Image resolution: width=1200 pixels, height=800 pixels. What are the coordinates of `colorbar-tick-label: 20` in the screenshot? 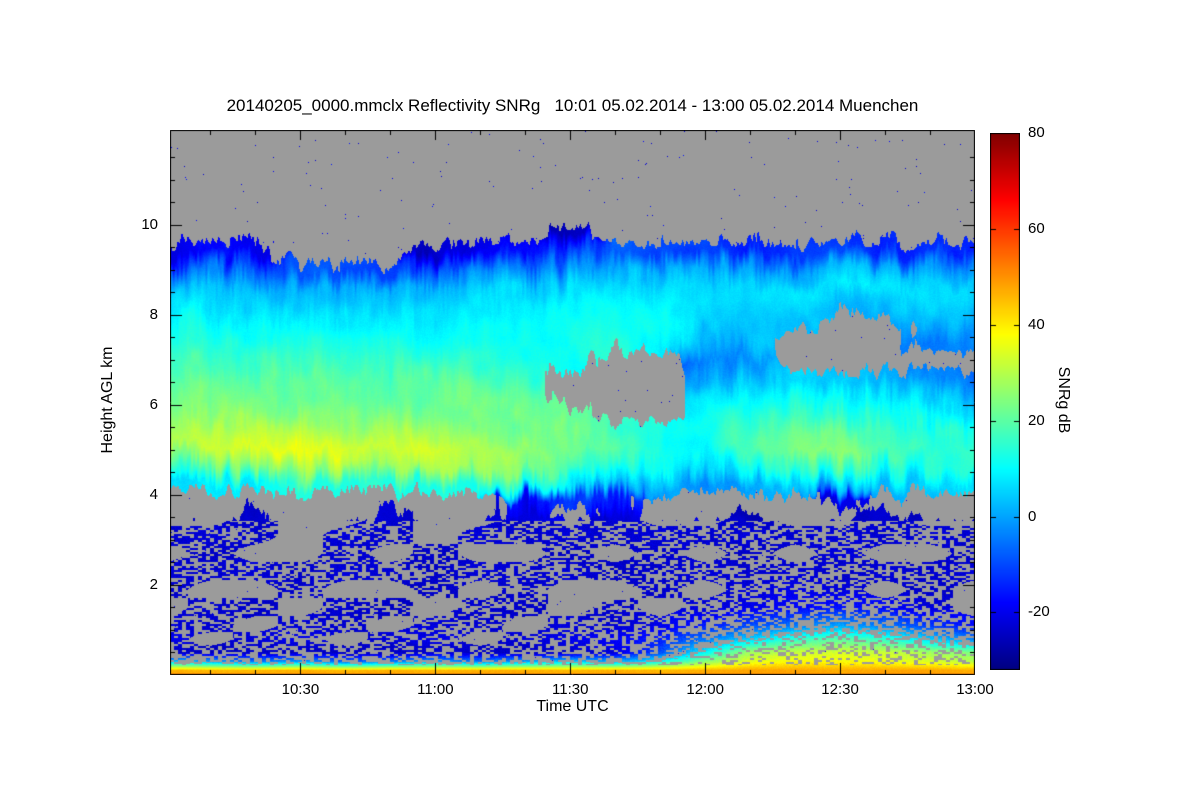 It's located at (1036, 420).